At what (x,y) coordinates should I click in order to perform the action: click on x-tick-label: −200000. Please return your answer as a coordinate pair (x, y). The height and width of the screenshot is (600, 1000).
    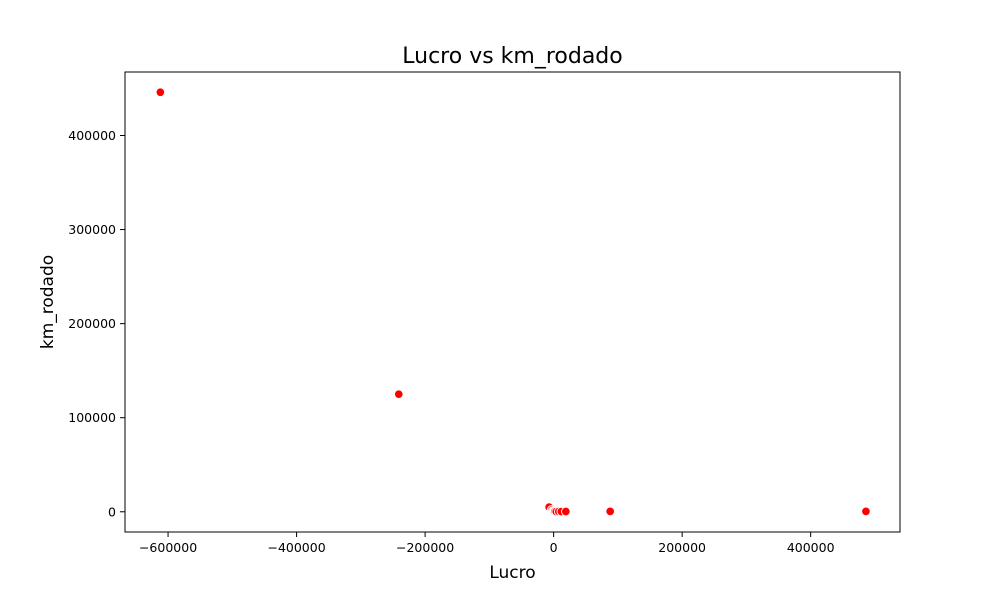
    Looking at the image, I should click on (425, 547).